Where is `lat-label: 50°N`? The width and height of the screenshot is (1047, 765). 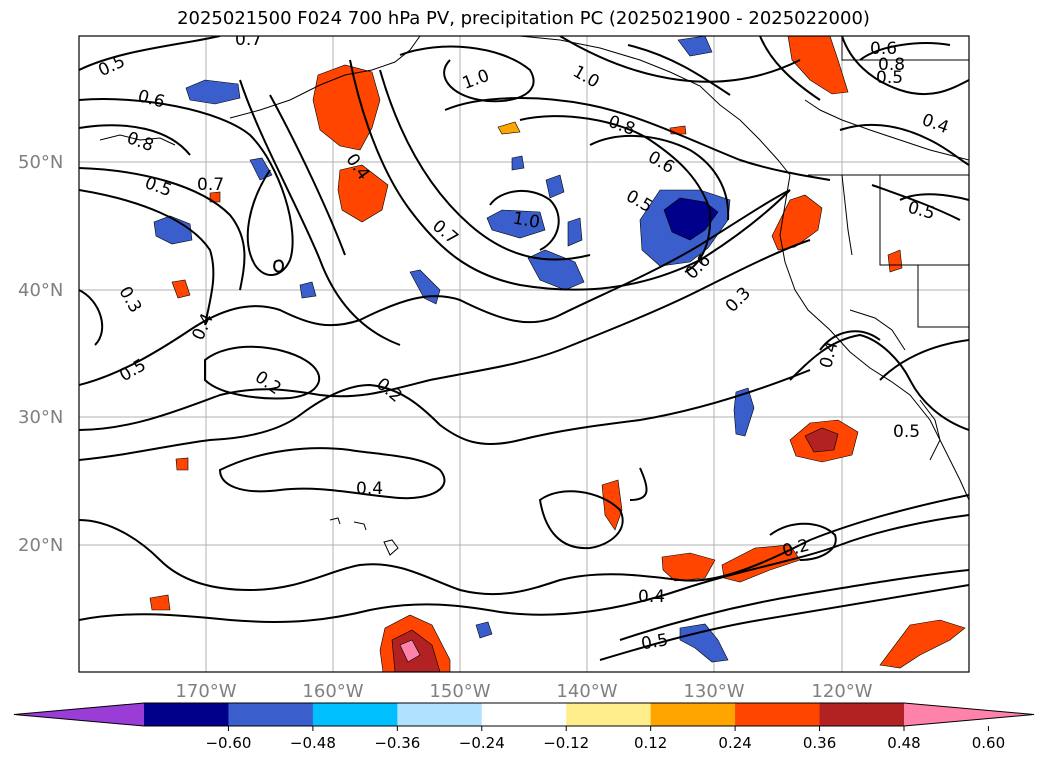
lat-label: 50°N is located at coordinates (40, 162).